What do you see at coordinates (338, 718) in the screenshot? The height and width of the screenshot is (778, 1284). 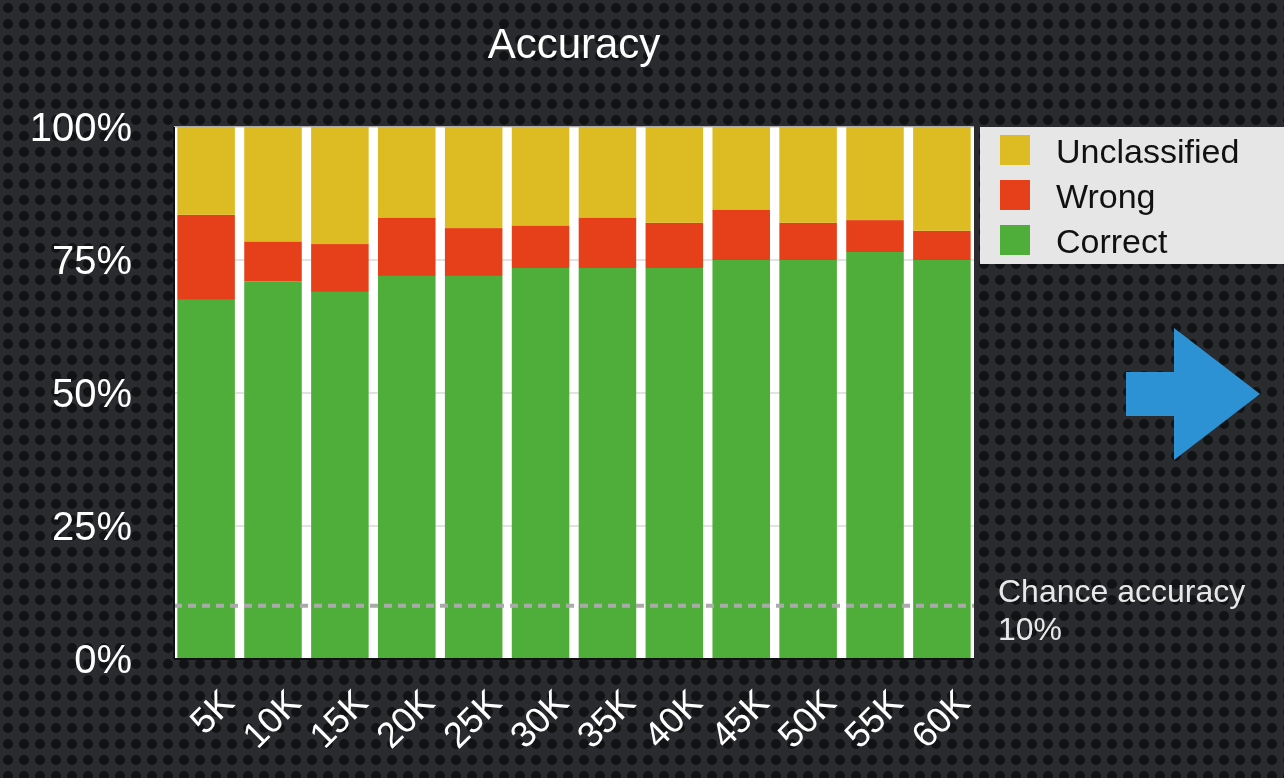 I see `x-tick-label: 15K` at bounding box center [338, 718].